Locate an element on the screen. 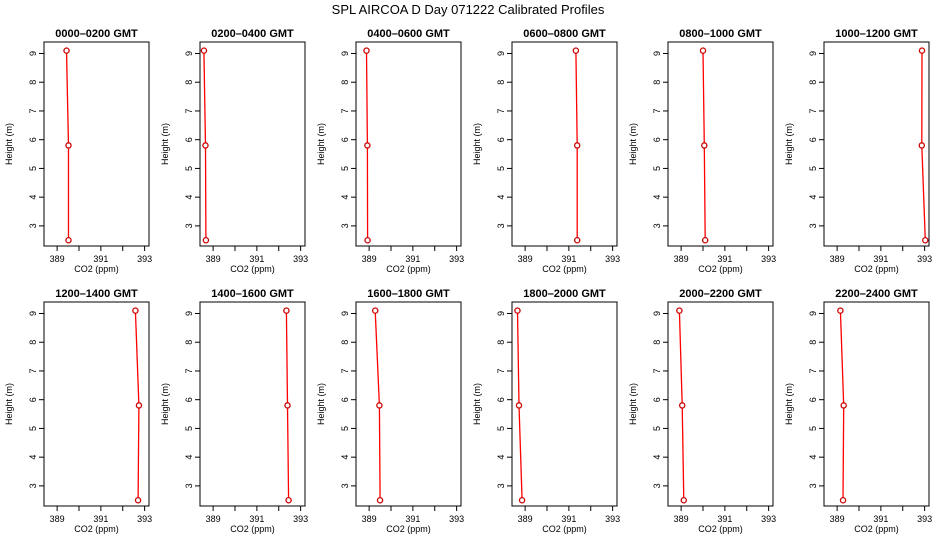 The height and width of the screenshot is (540, 936). panel-title: 2200–2400 GMT is located at coordinates (876, 294).